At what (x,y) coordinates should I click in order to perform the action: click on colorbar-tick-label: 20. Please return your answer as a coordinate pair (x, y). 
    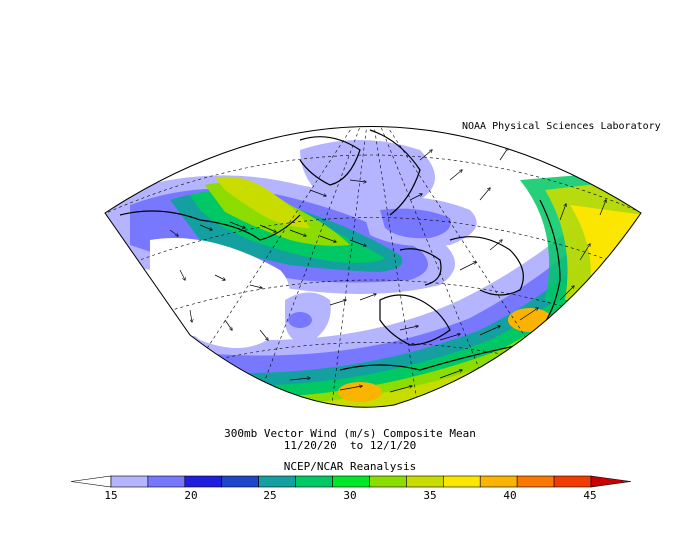
    Looking at the image, I should click on (191, 495).